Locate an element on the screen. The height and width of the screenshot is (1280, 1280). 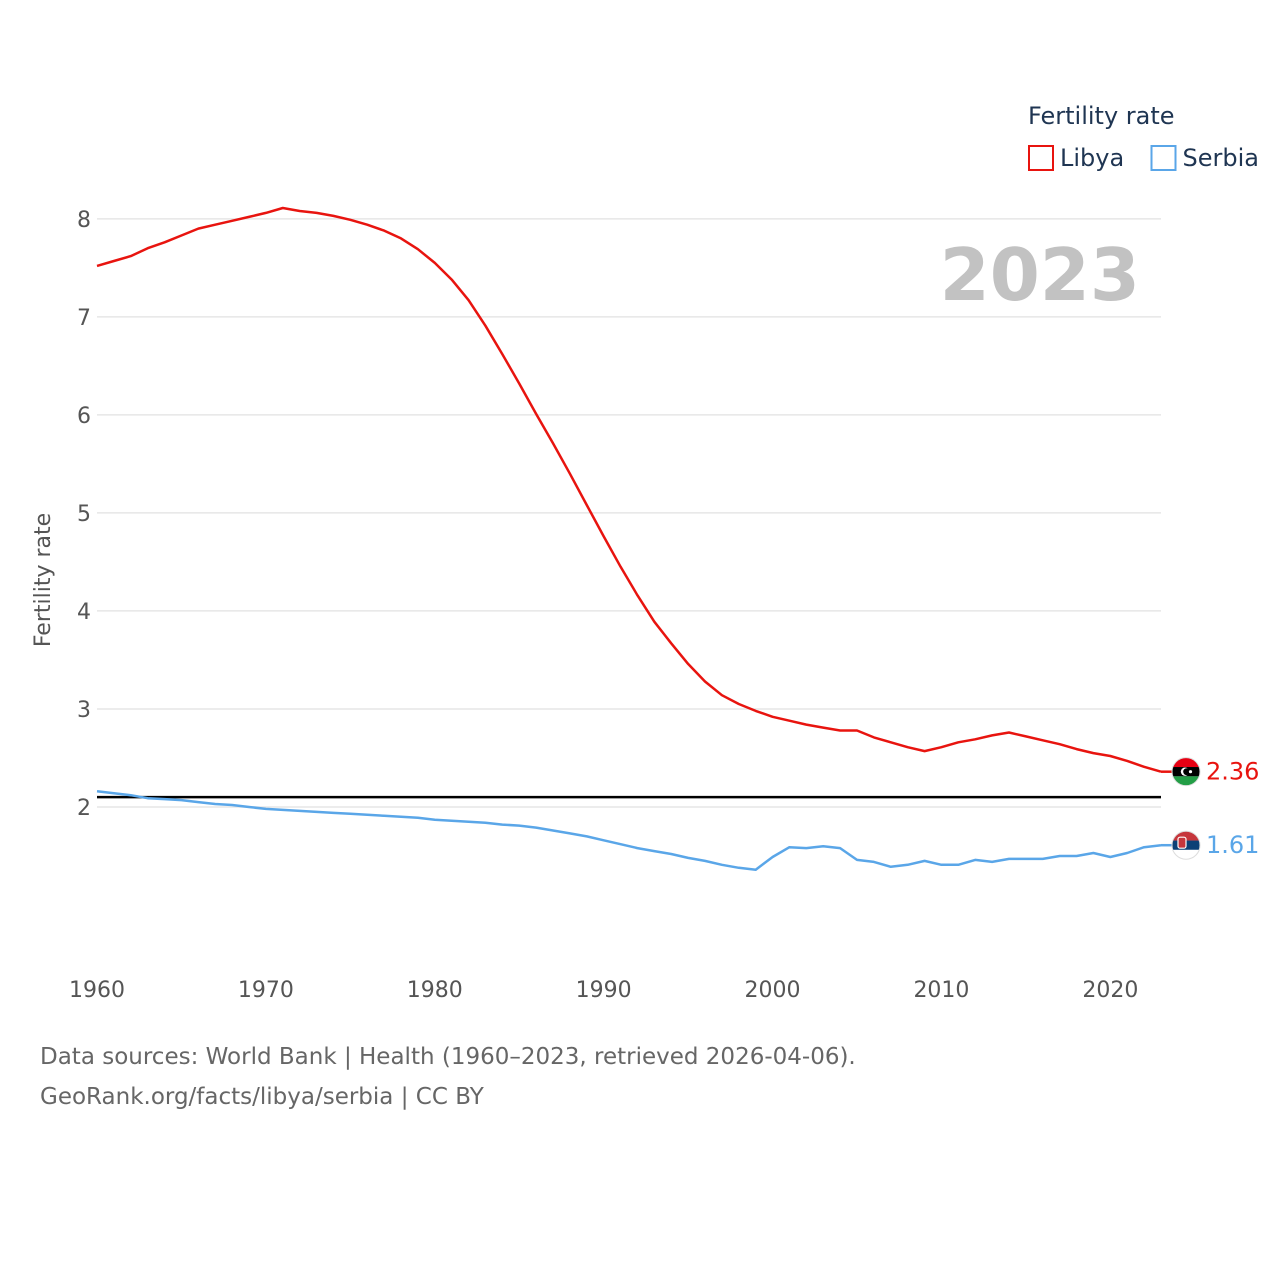
y-tick-label: 5 is located at coordinates (84, 514).